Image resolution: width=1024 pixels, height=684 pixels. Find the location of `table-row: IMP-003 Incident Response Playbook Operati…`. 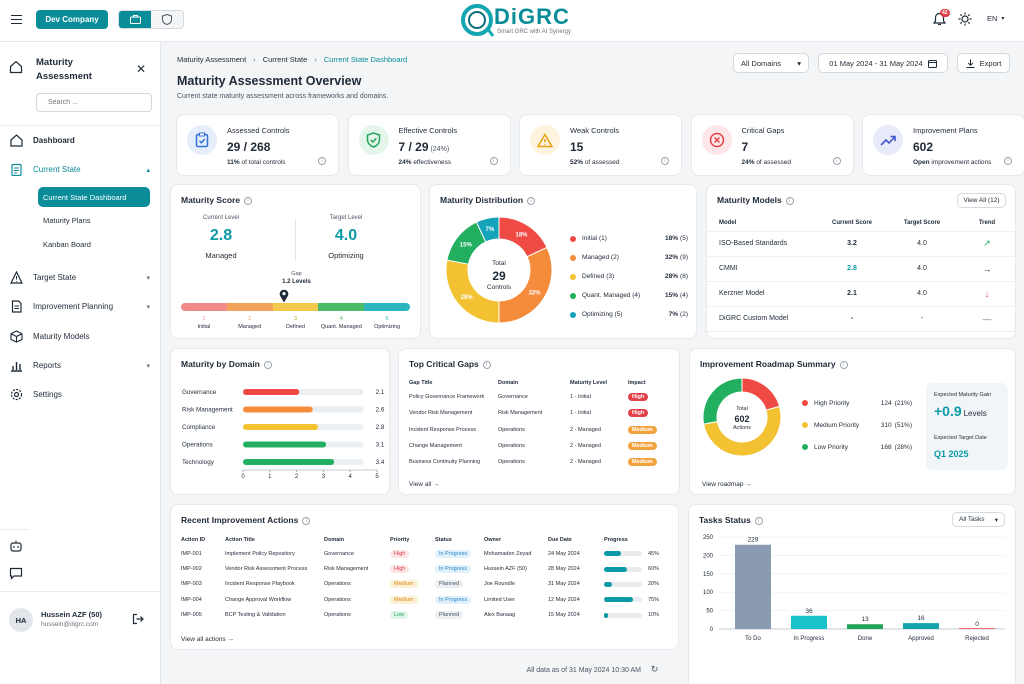

table-row: IMP-003 Incident Response Playbook Operati… is located at coordinates (425, 584).